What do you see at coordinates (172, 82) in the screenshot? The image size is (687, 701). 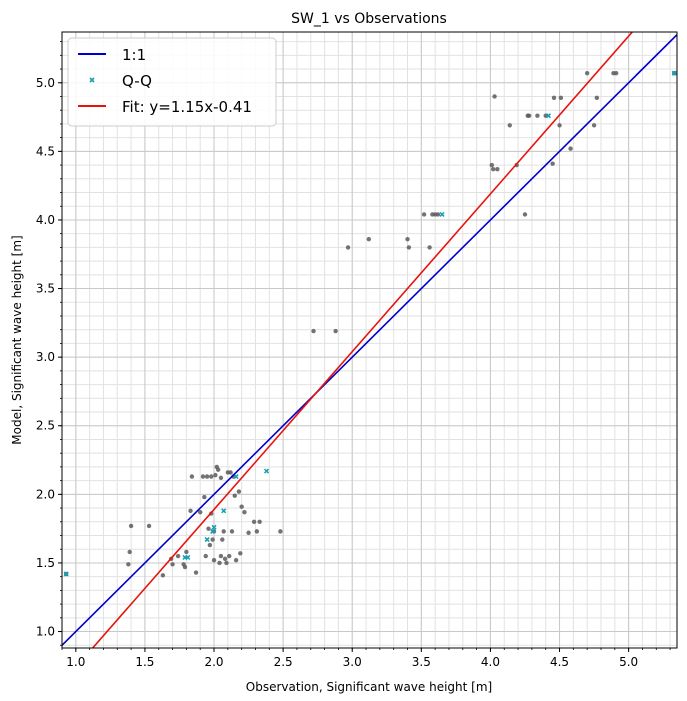 I see `legend-box` at bounding box center [172, 82].